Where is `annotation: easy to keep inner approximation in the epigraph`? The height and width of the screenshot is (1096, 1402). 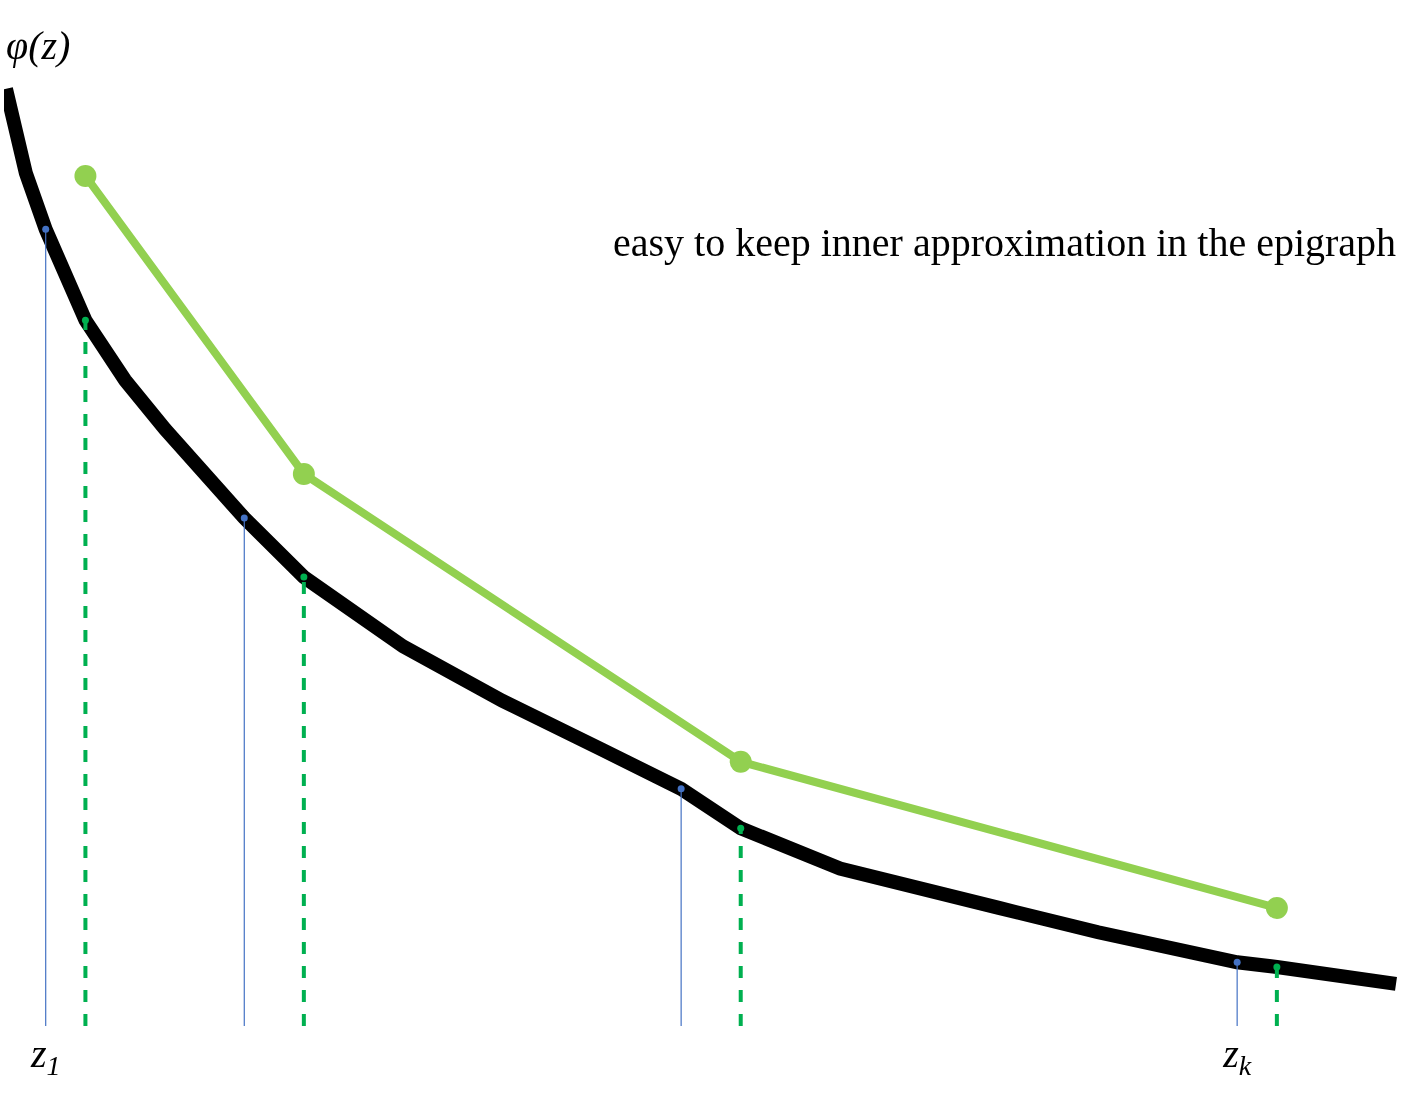 annotation: easy to keep inner approximation in the epigraph is located at coordinates (1005, 242).